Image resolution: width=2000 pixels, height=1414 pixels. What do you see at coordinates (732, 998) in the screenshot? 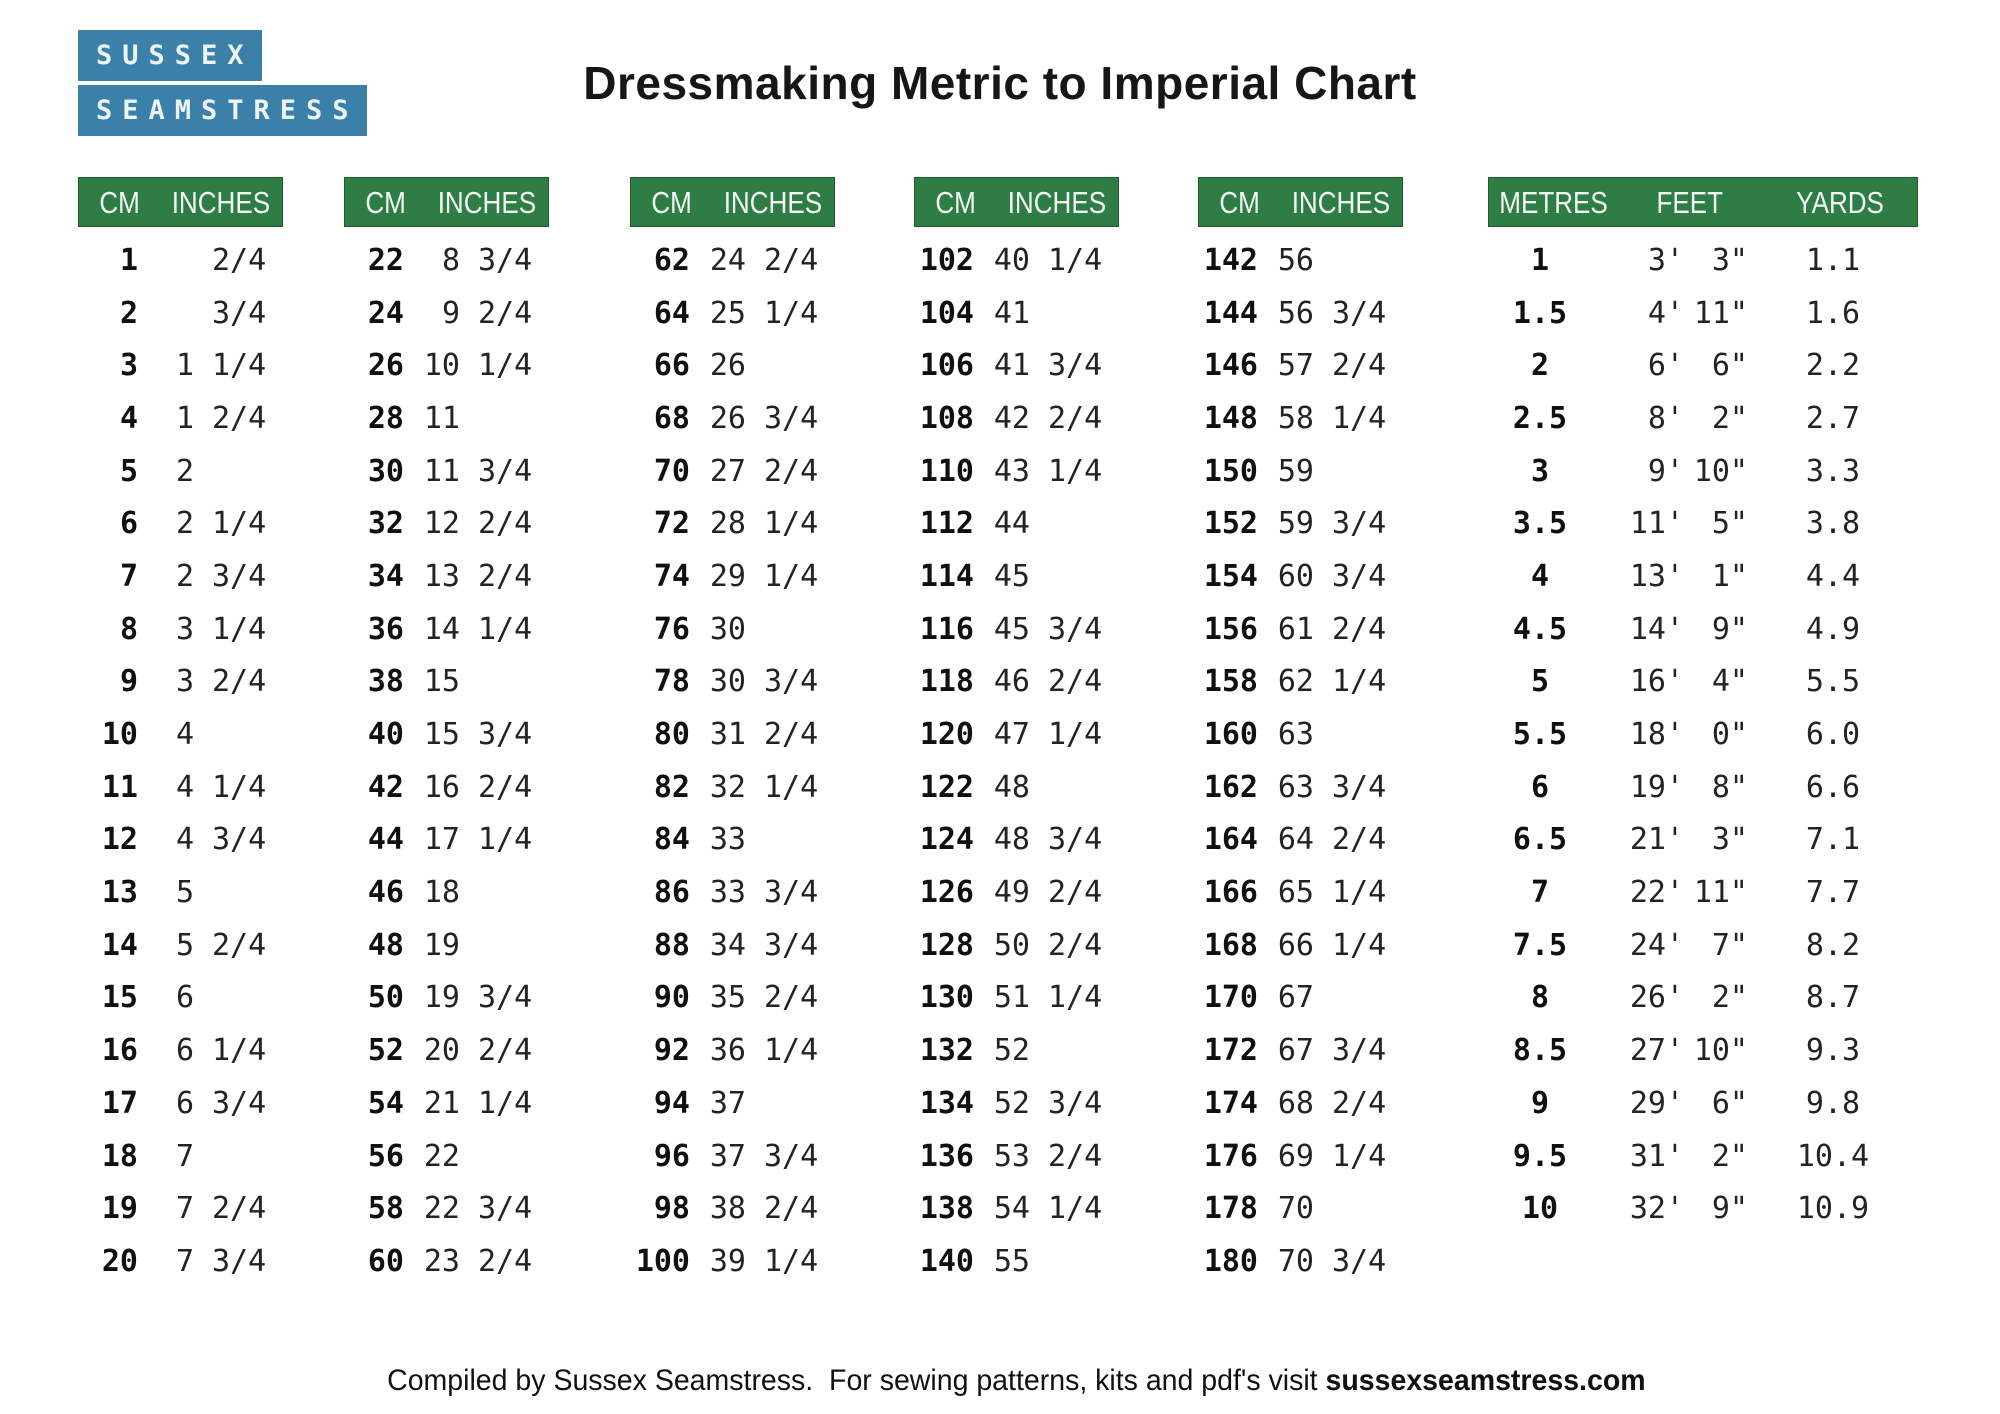
I see `table-row: 90 35 2/4` at bounding box center [732, 998].